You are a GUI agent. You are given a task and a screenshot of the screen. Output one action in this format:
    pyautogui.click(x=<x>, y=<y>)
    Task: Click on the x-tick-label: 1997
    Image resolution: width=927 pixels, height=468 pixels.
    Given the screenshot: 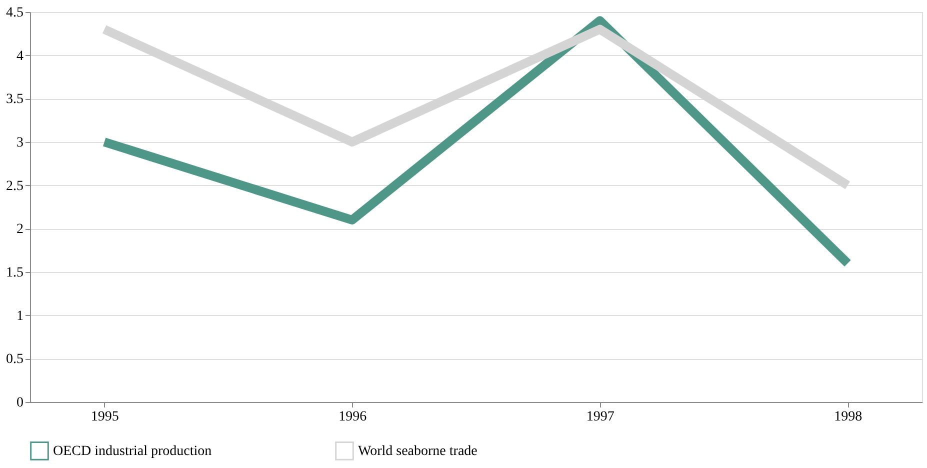 What is the action you would take?
    pyautogui.click(x=600, y=417)
    